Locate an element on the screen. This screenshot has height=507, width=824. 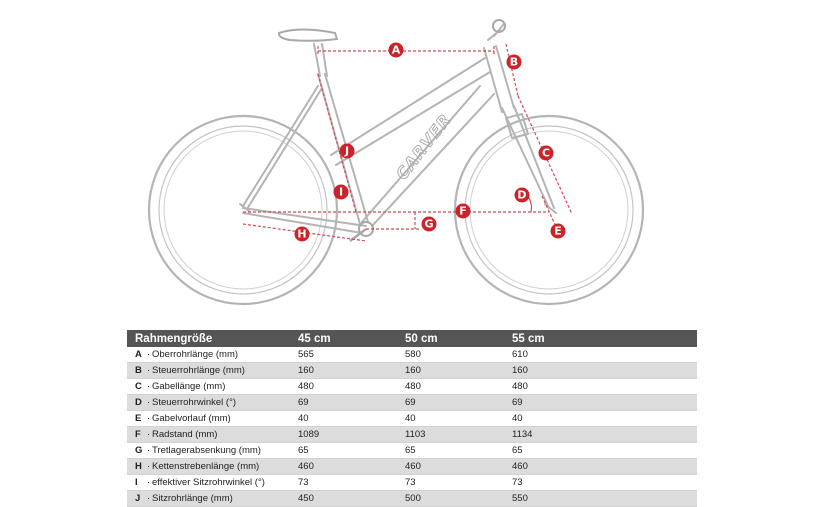
marker-d: D is located at coordinates (522, 195).